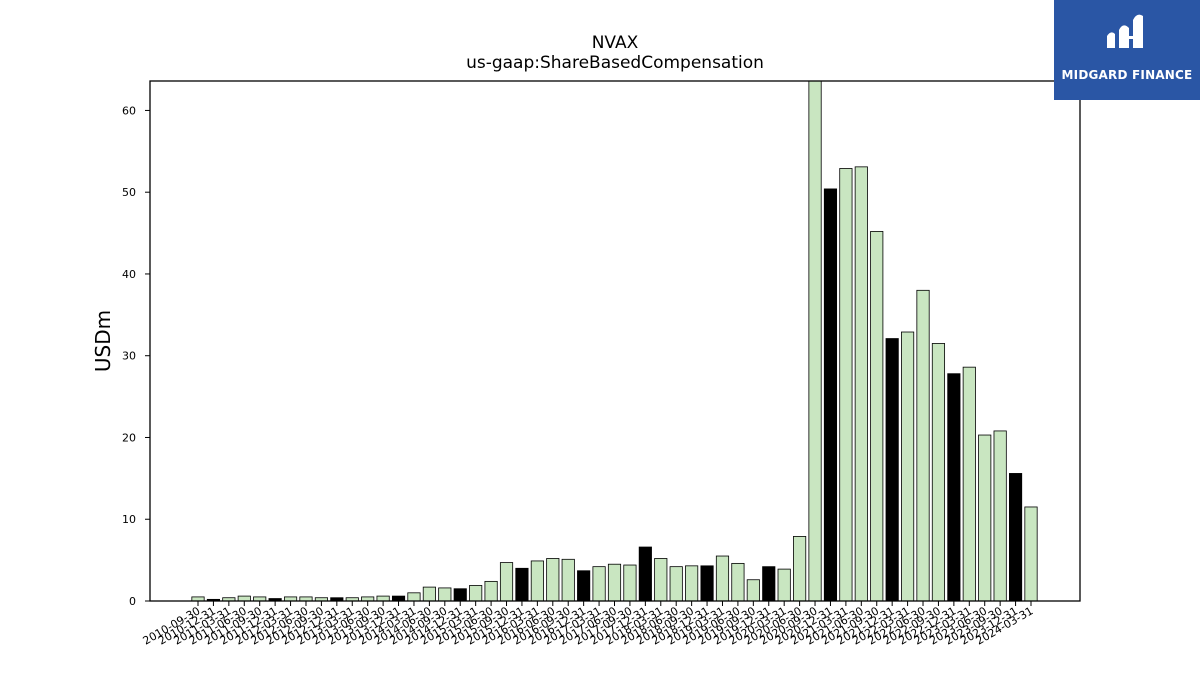 The image size is (1200, 675). I want to click on logo-text: MIDGARD FINANCE, so click(1127, 75).